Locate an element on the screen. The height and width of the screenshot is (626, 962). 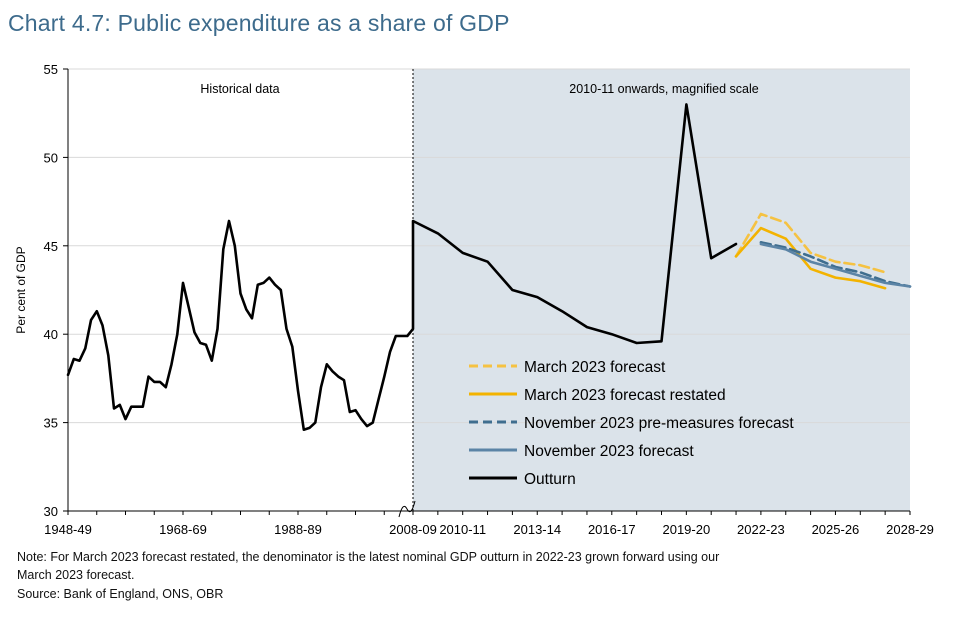
annotation-magnified: 2010-11 onwards, magnified scale is located at coordinates (664, 89).